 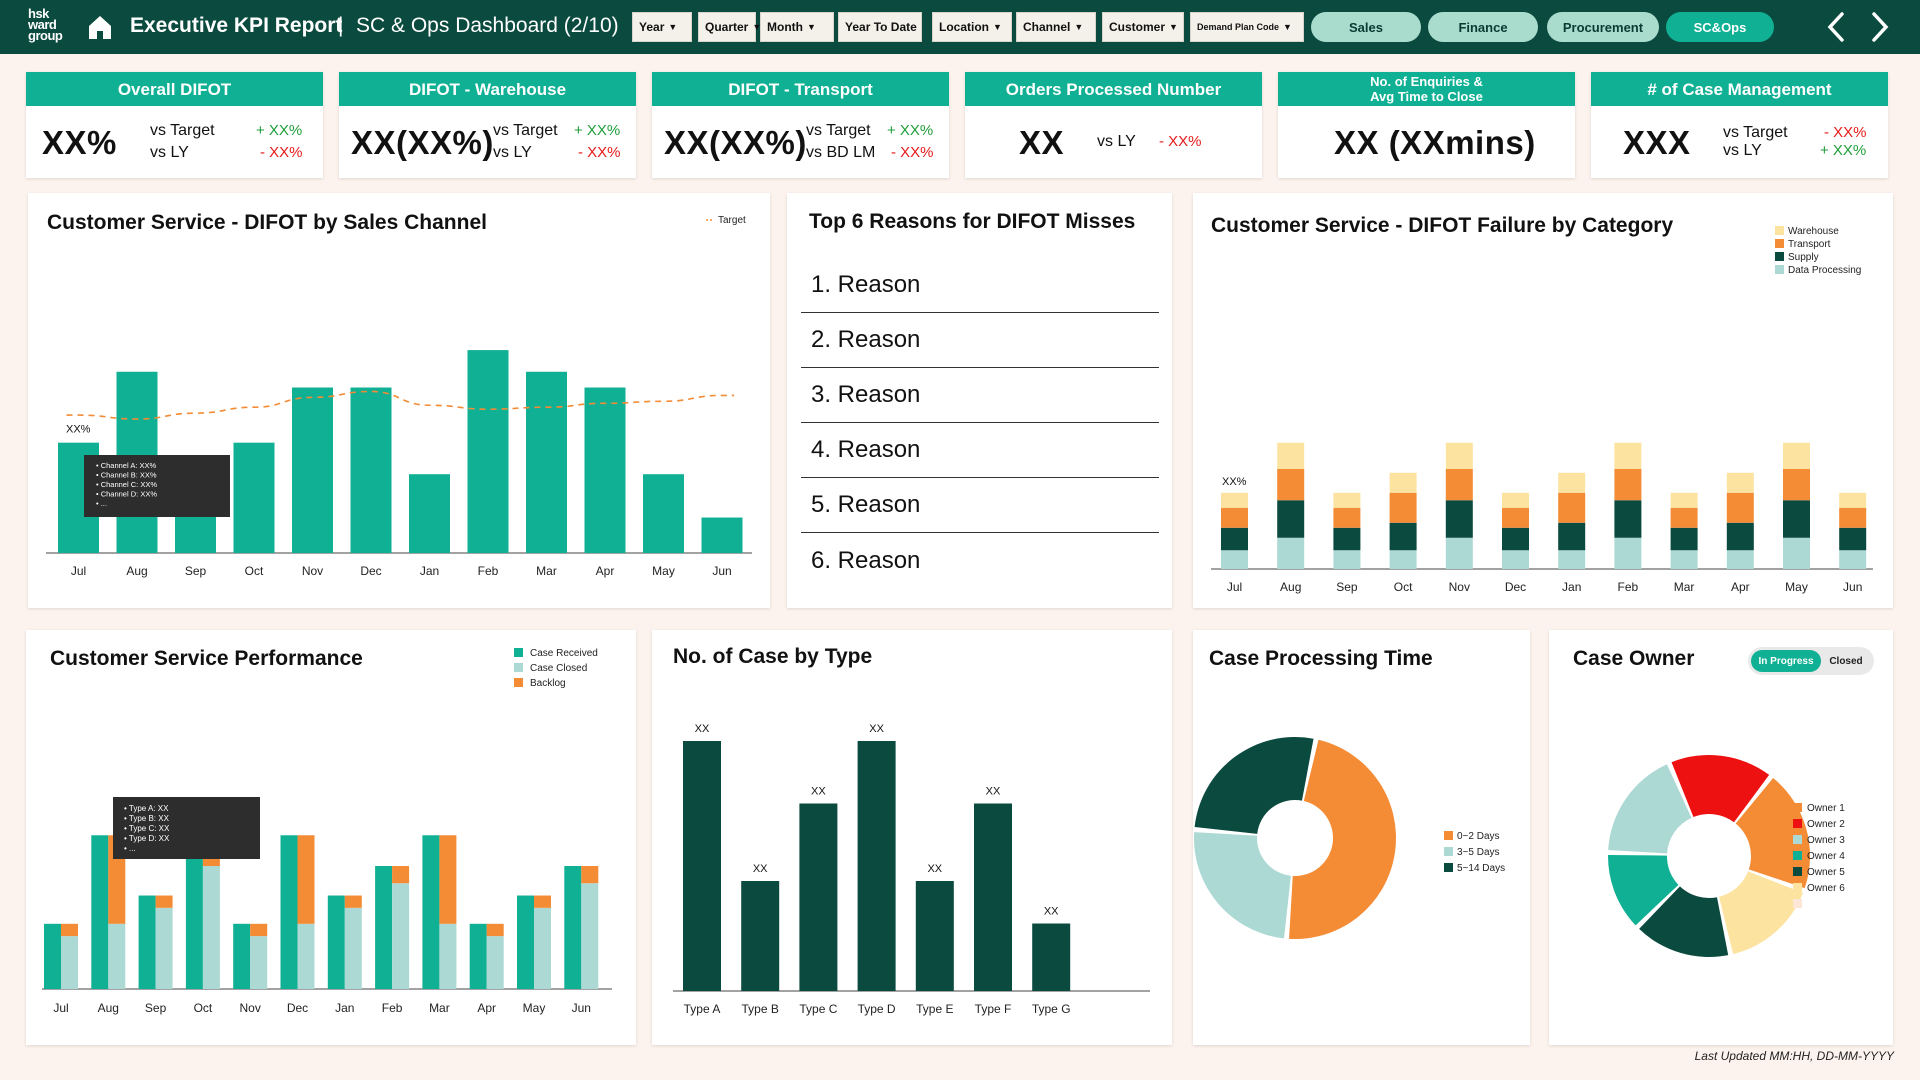 I want to click on filter-year: Year ▼, so click(x=662, y=27).